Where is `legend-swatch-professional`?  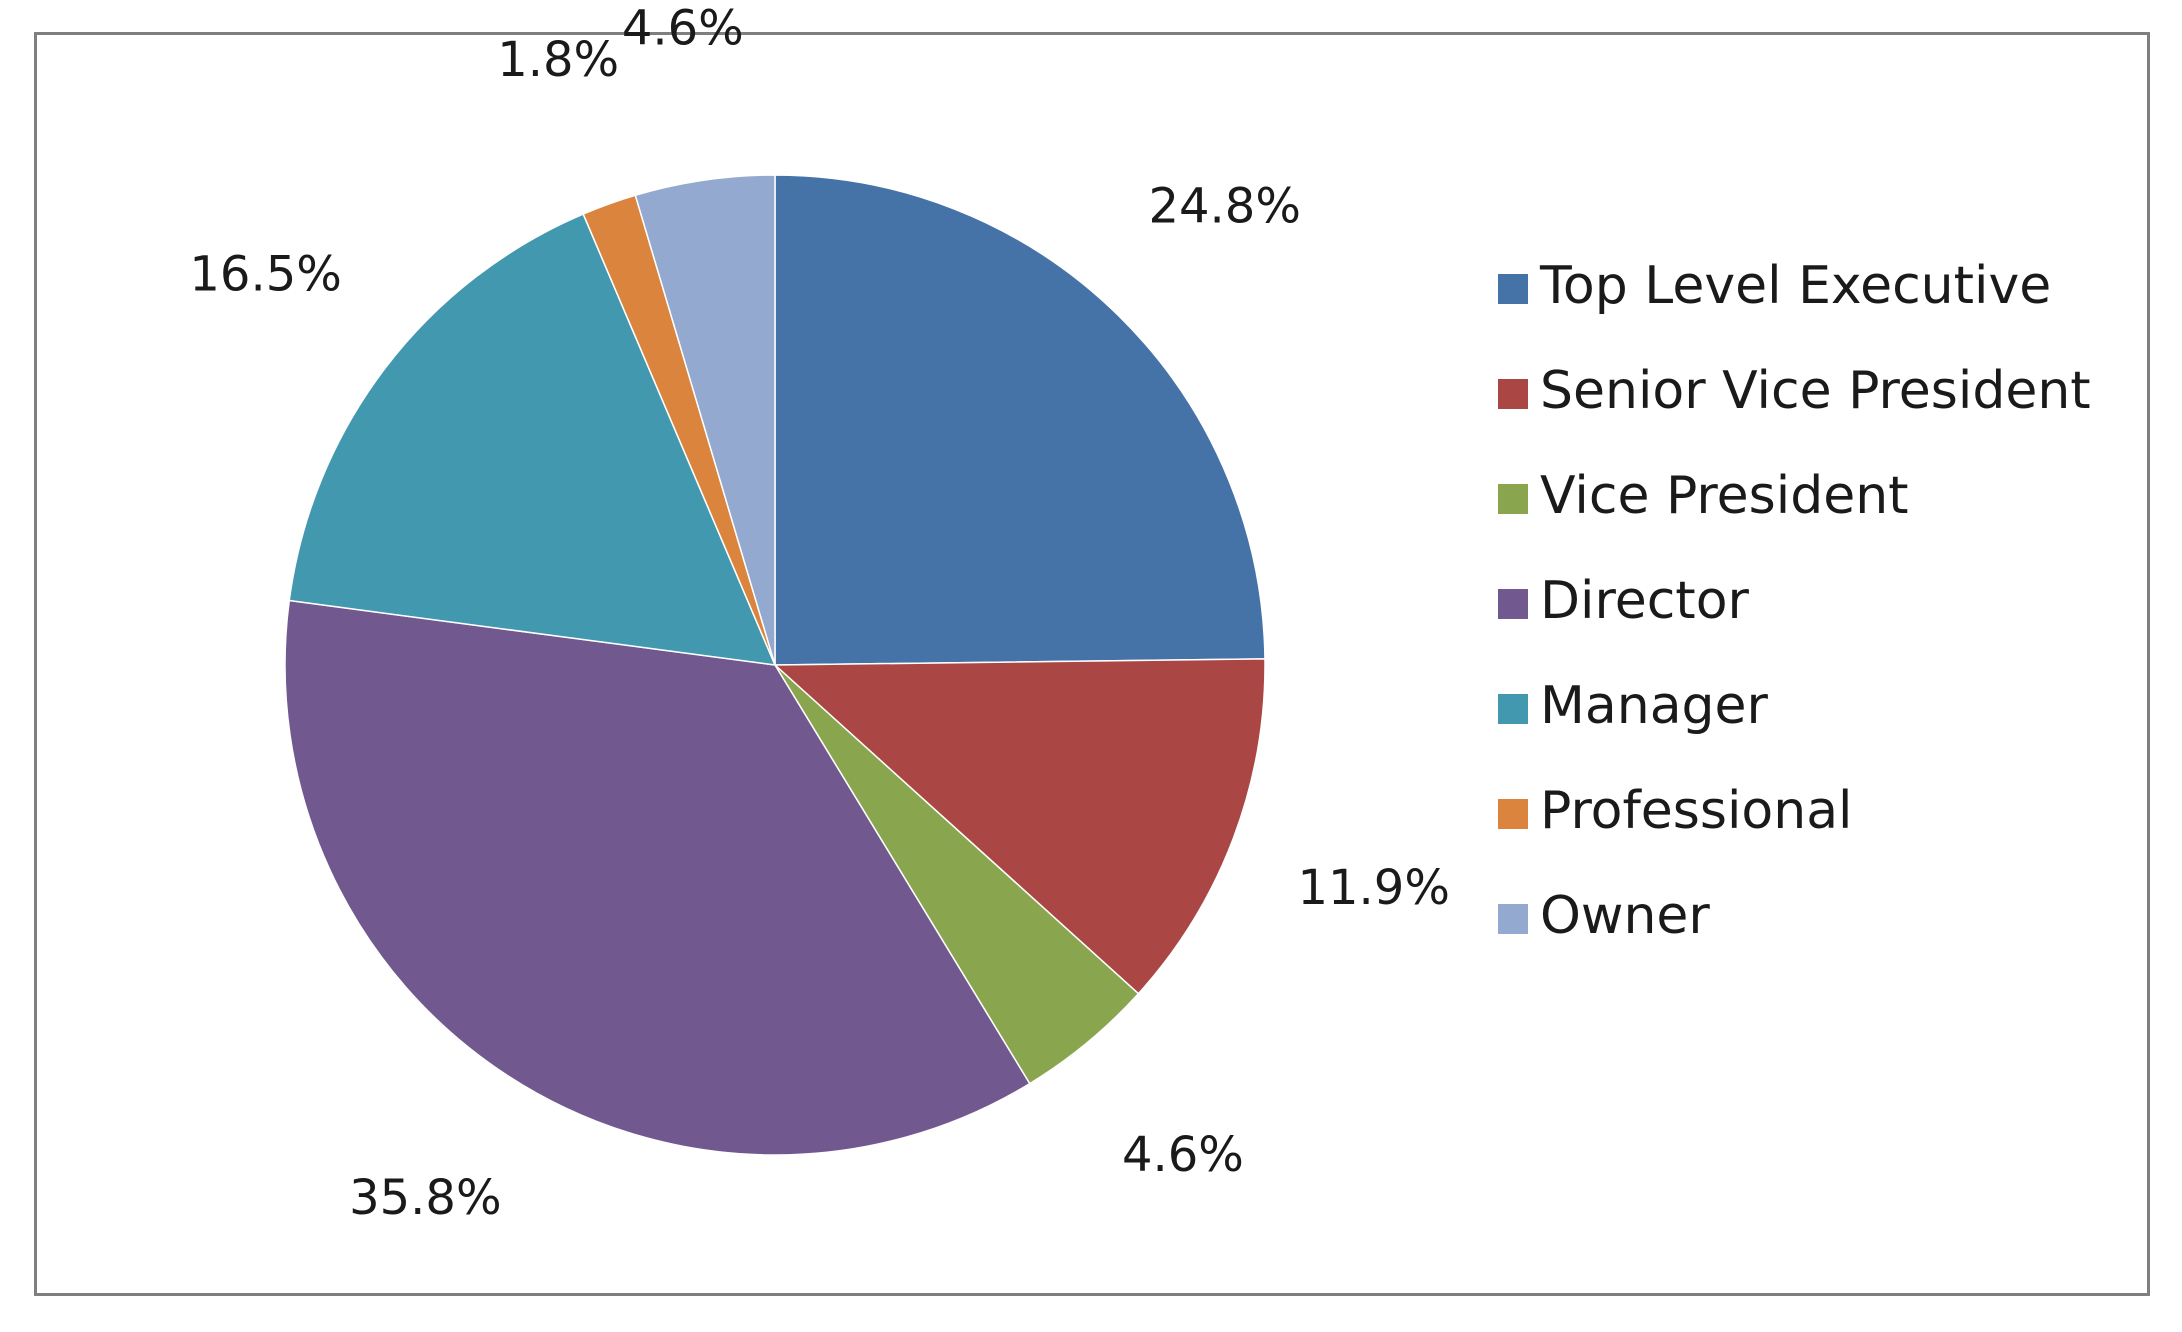
legend-swatch-professional is located at coordinates (1513, 814).